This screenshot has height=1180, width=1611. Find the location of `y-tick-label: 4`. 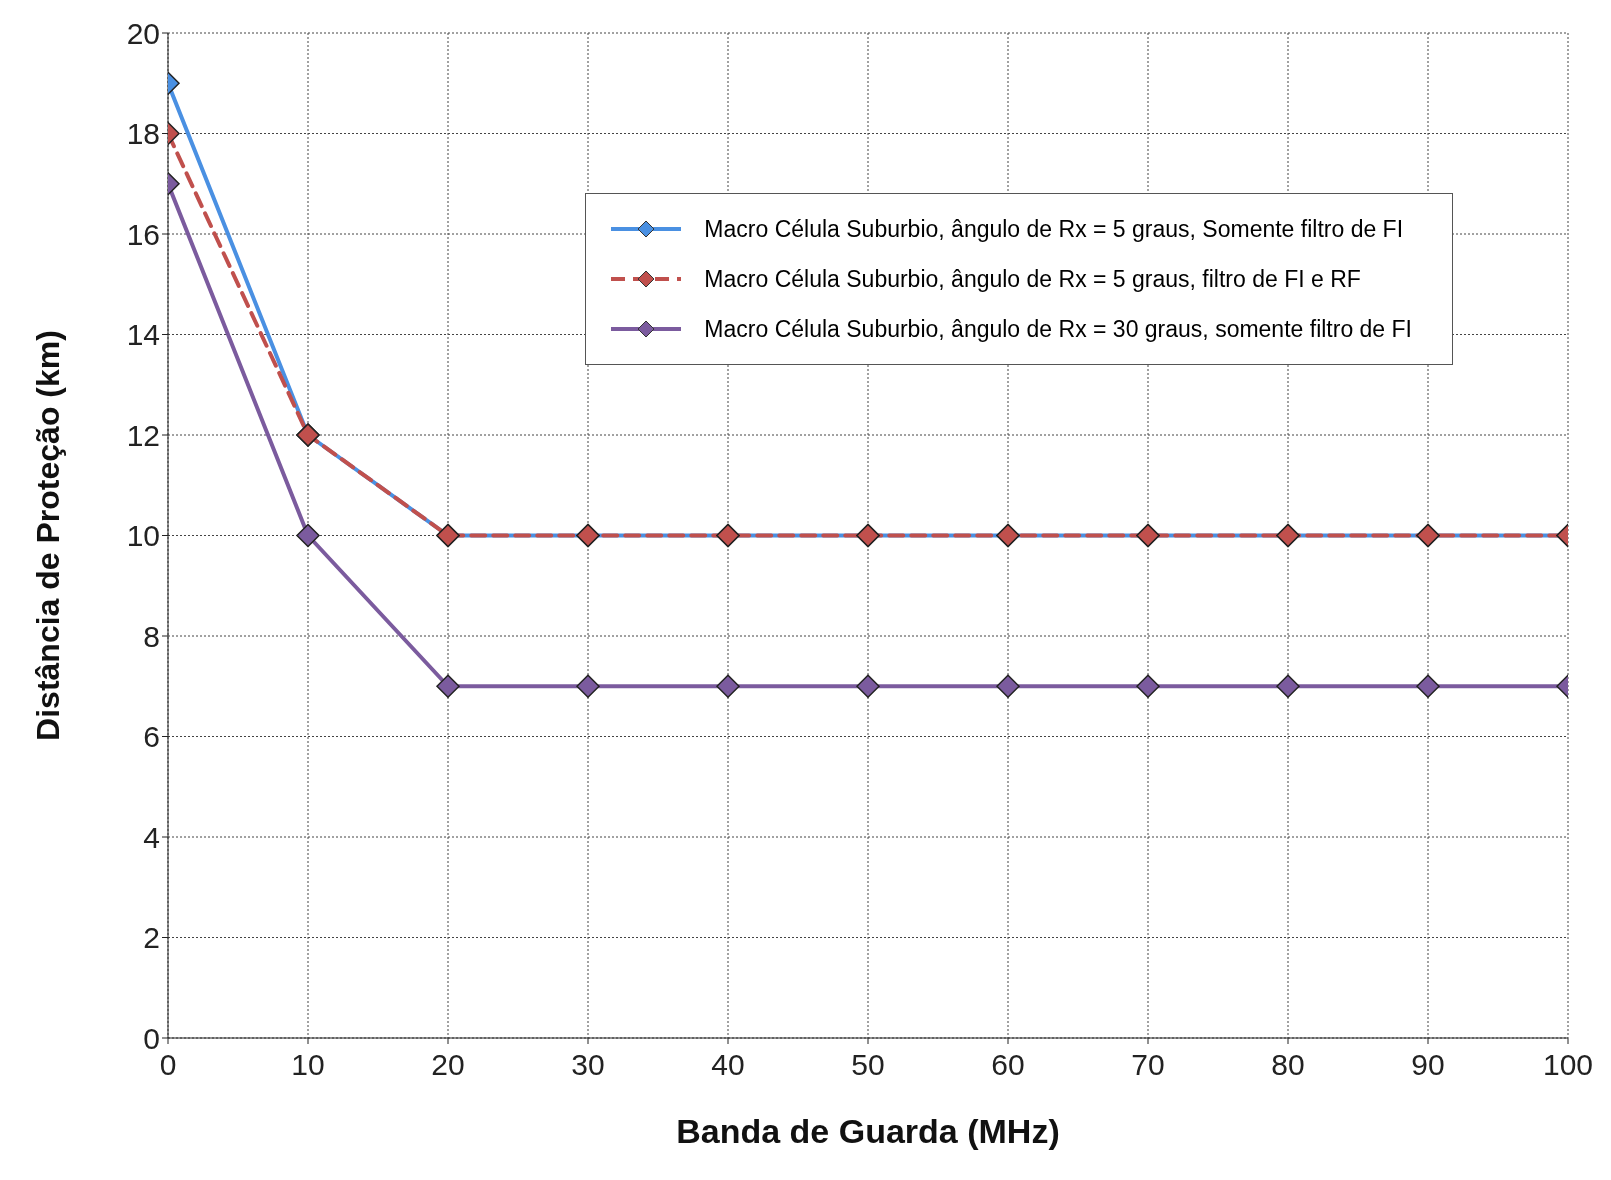

y-tick-label: 4 is located at coordinates (151, 837).